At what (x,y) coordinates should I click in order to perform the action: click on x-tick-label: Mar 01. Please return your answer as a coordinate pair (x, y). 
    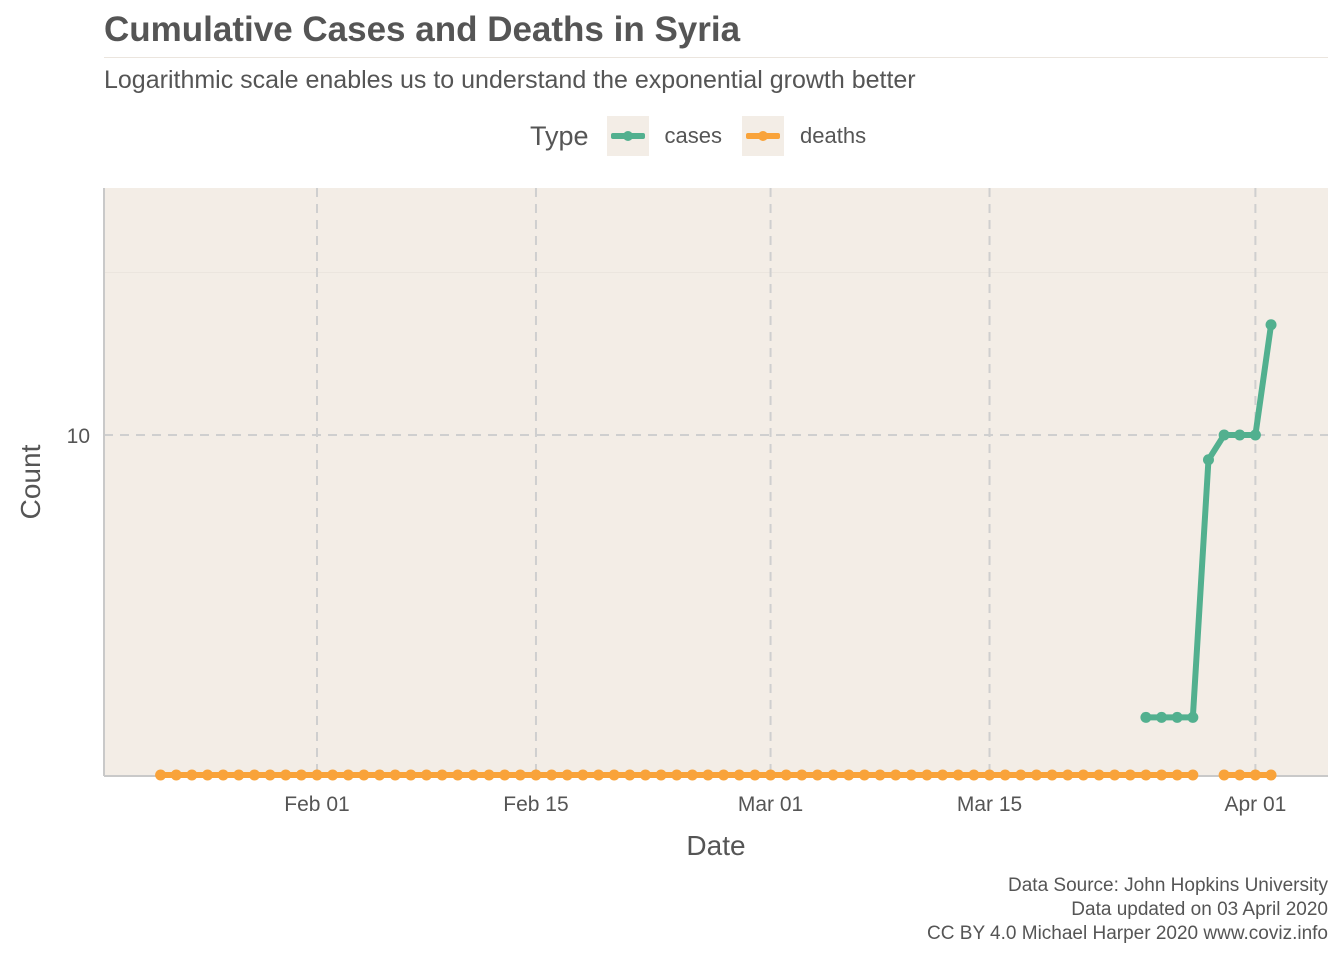
    Looking at the image, I should click on (770, 804).